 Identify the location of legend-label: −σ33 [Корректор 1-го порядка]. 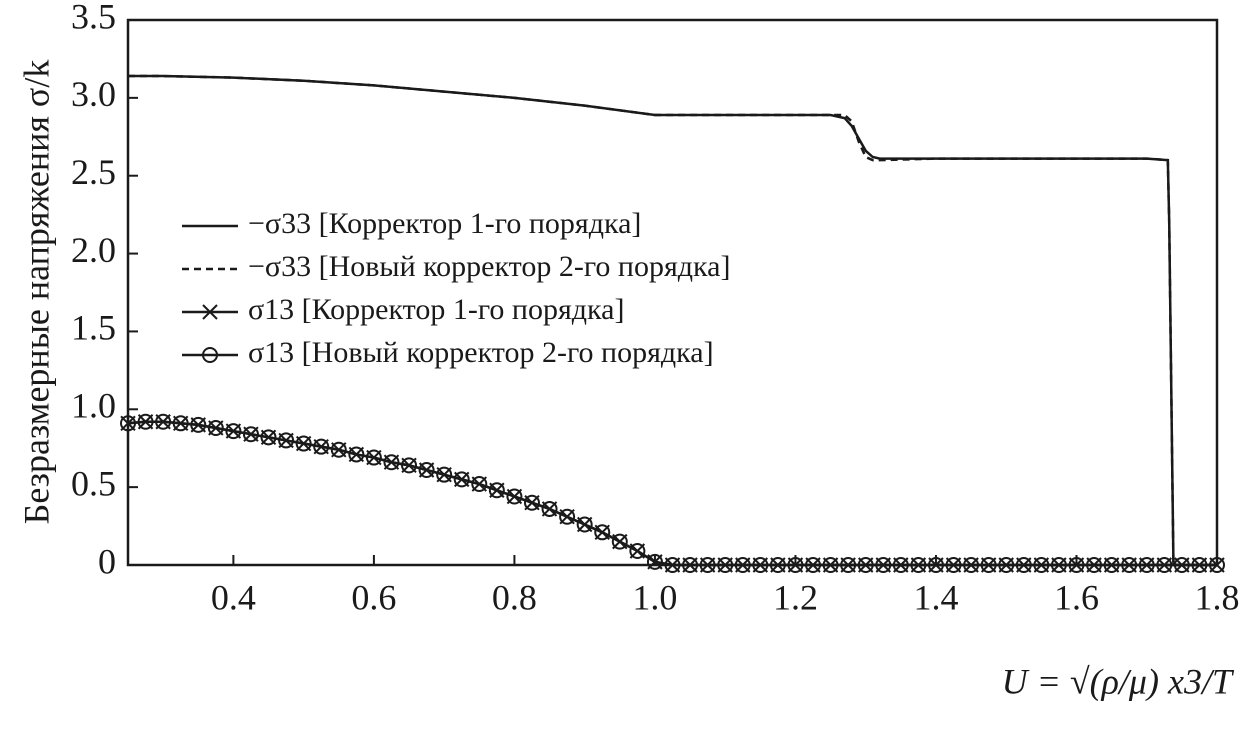
(444, 223).